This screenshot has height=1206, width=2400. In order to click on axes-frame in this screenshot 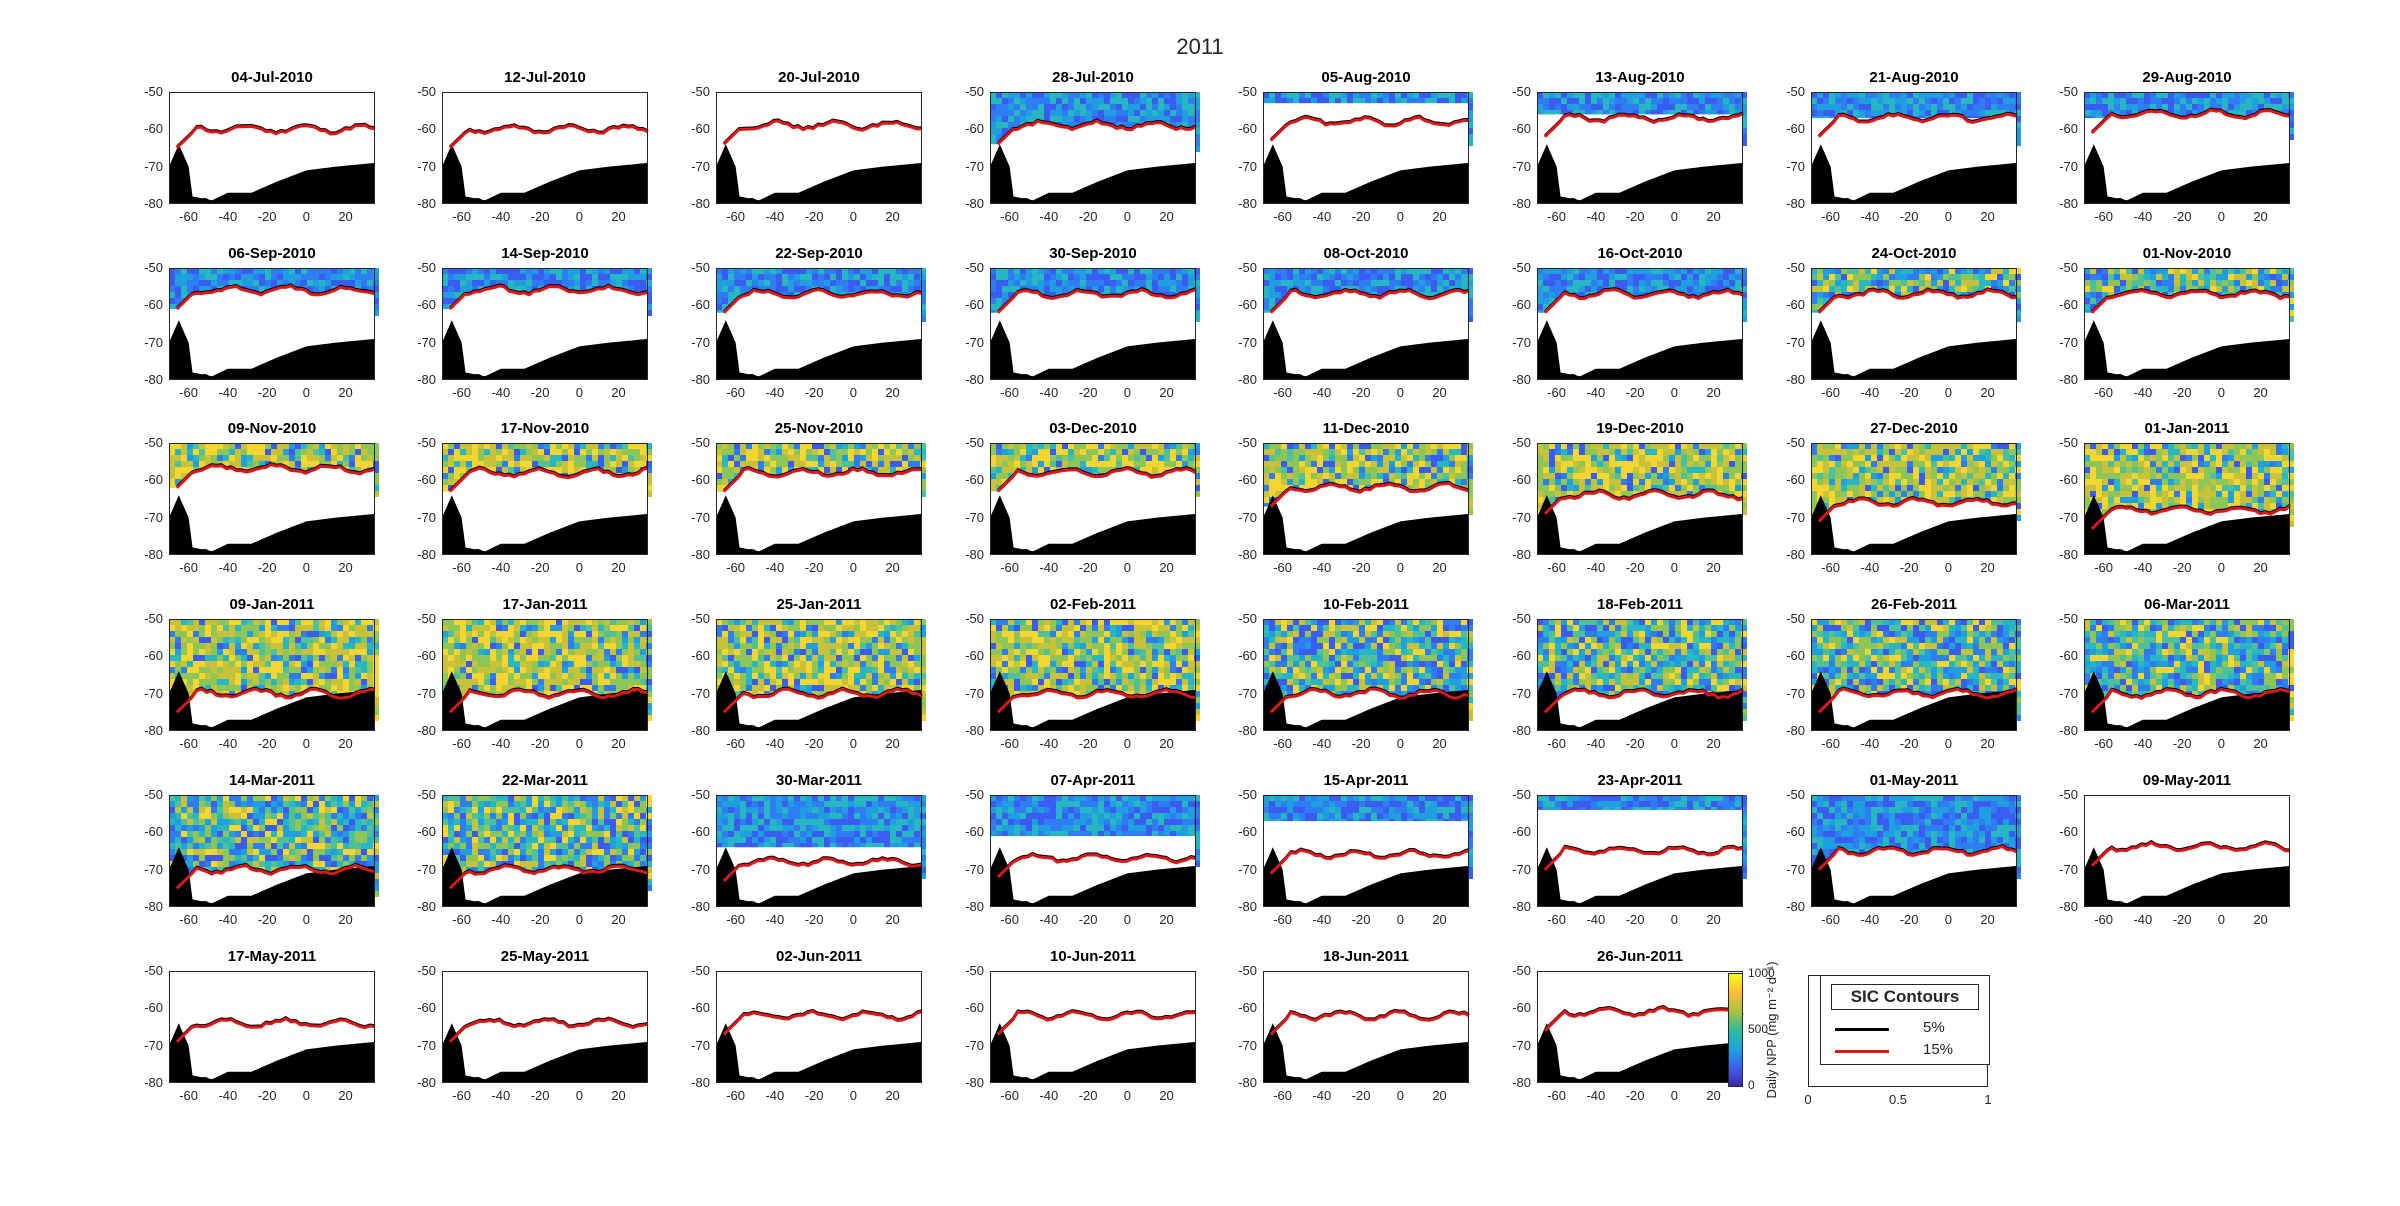, I will do `click(2187, 324)`.